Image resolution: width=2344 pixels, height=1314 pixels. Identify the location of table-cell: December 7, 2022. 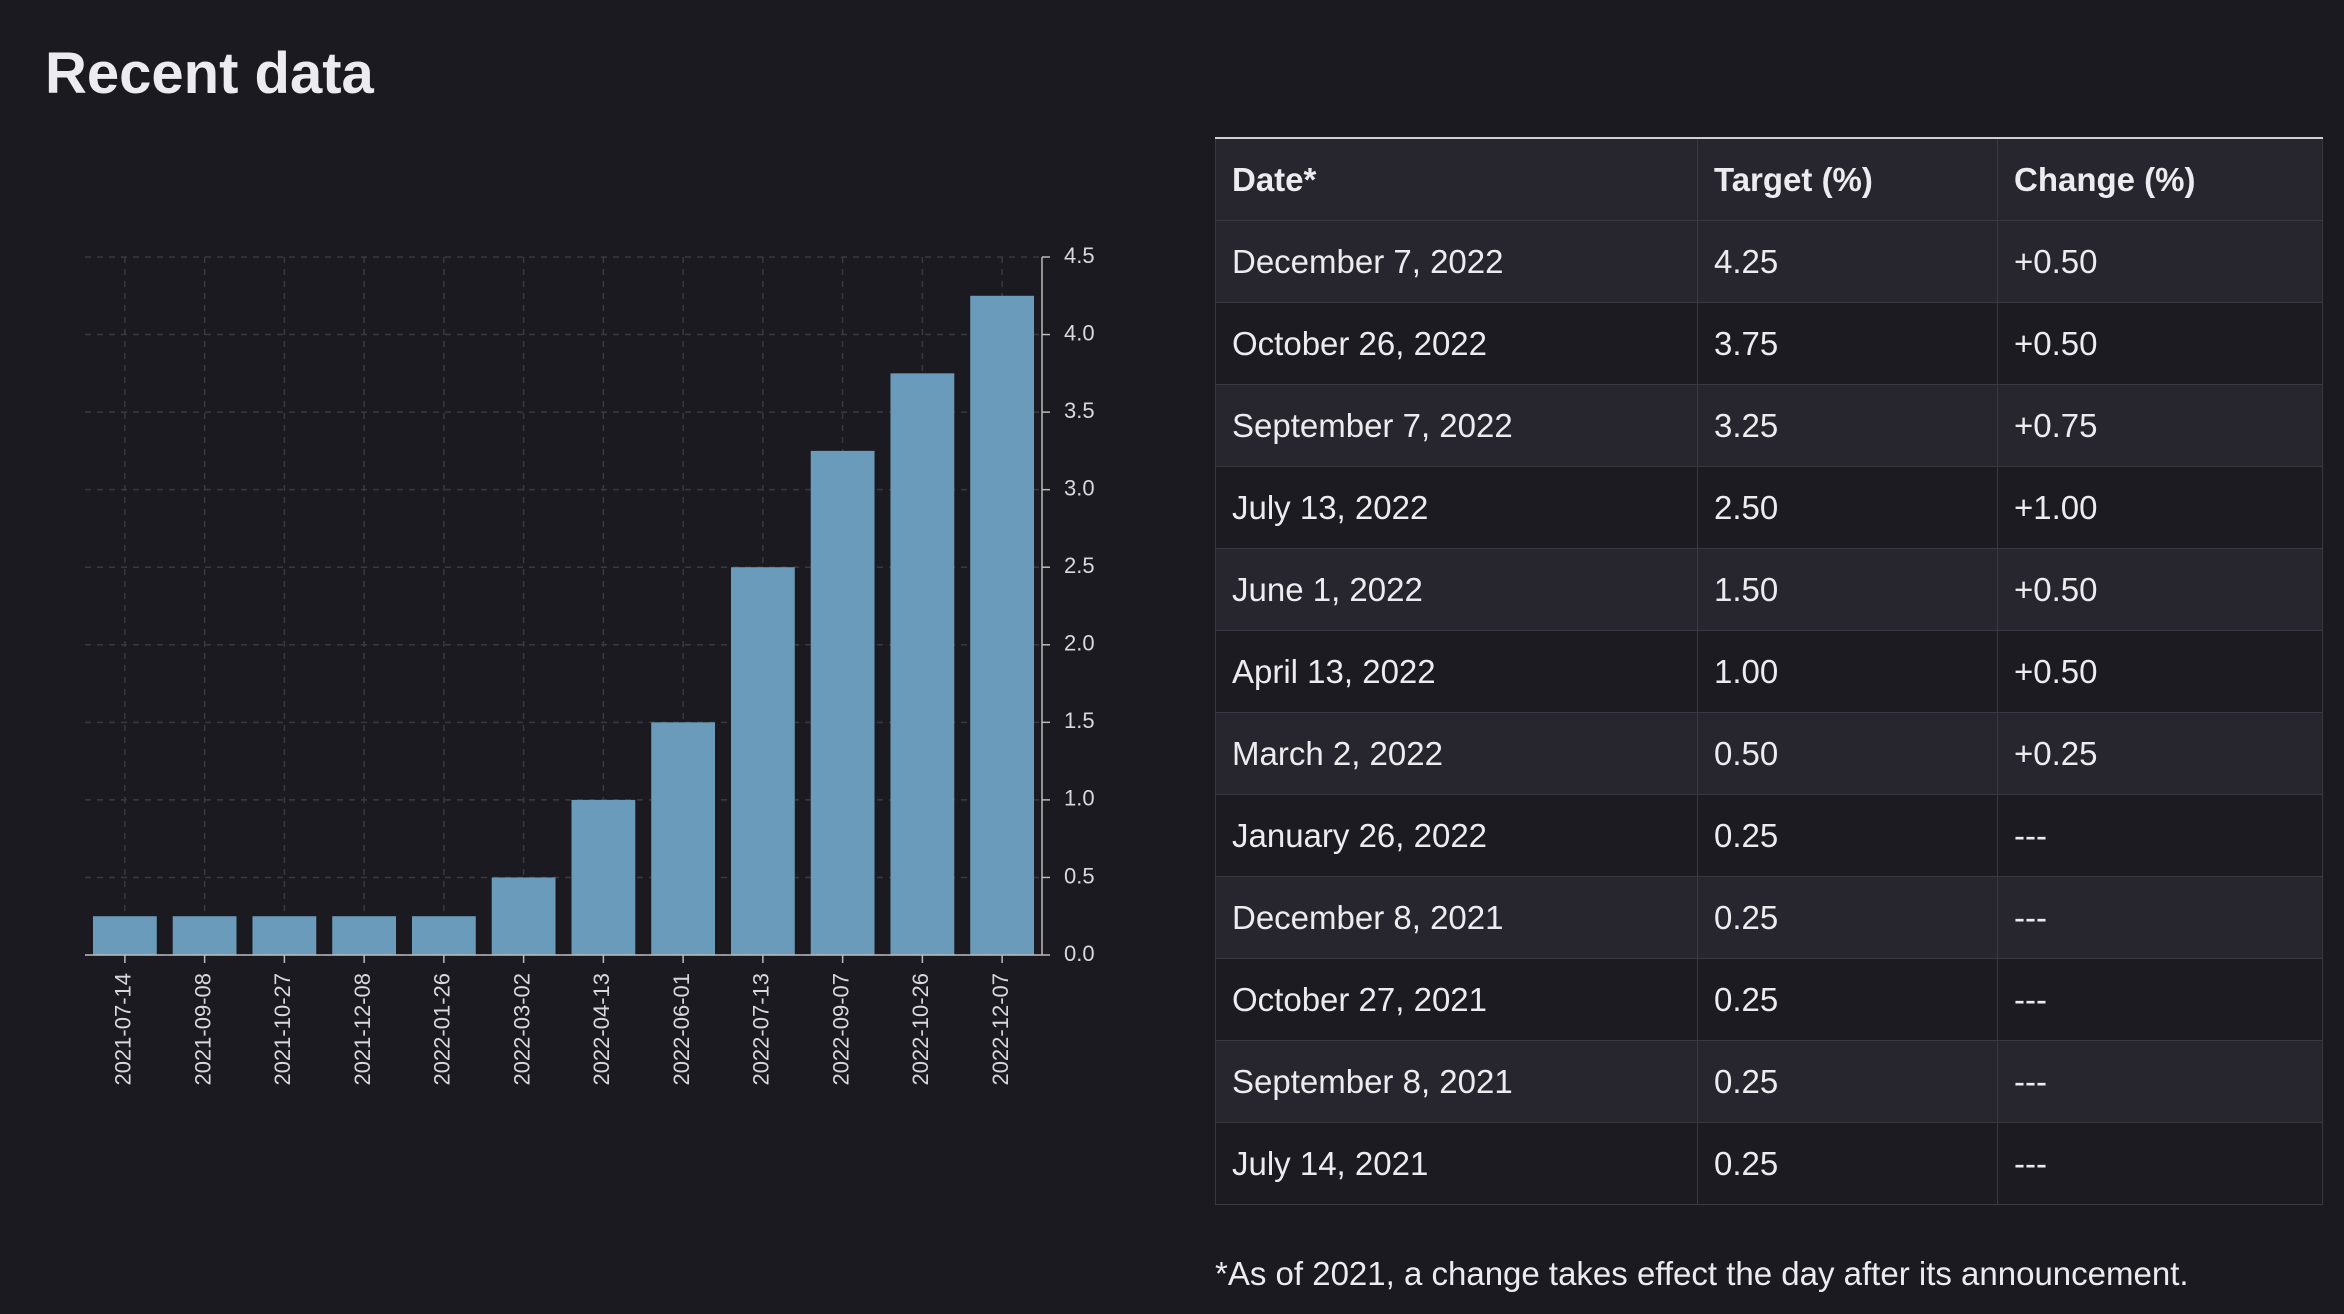
(1456, 261).